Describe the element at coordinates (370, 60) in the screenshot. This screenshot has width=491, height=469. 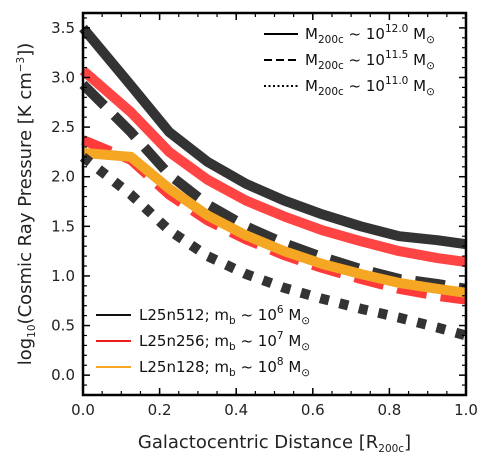
I see `legend-mass-label: M200c ~ 1011.5 M⊙` at that location.